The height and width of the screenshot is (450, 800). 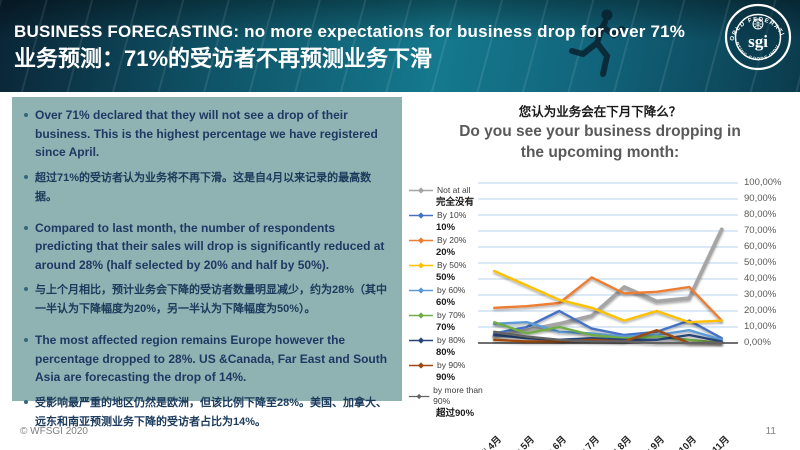 What do you see at coordinates (758, 41) in the screenshot?
I see `logo-center-text: sgi` at bounding box center [758, 41].